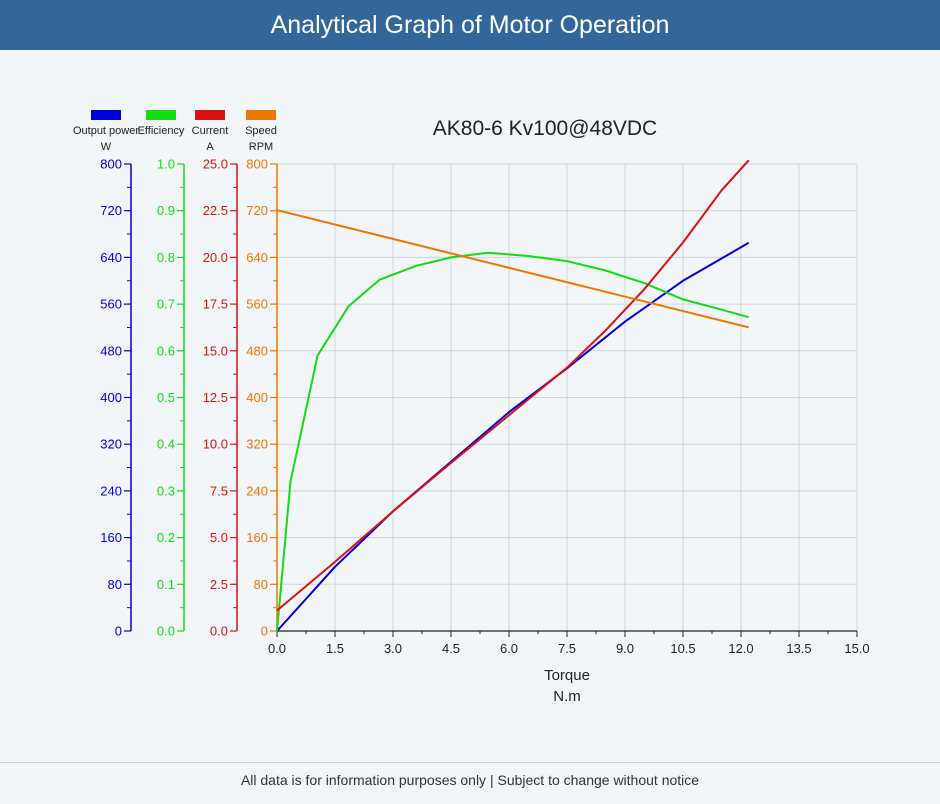 This screenshot has width=940, height=804. I want to click on x-axis-title: Torque, so click(567, 675).